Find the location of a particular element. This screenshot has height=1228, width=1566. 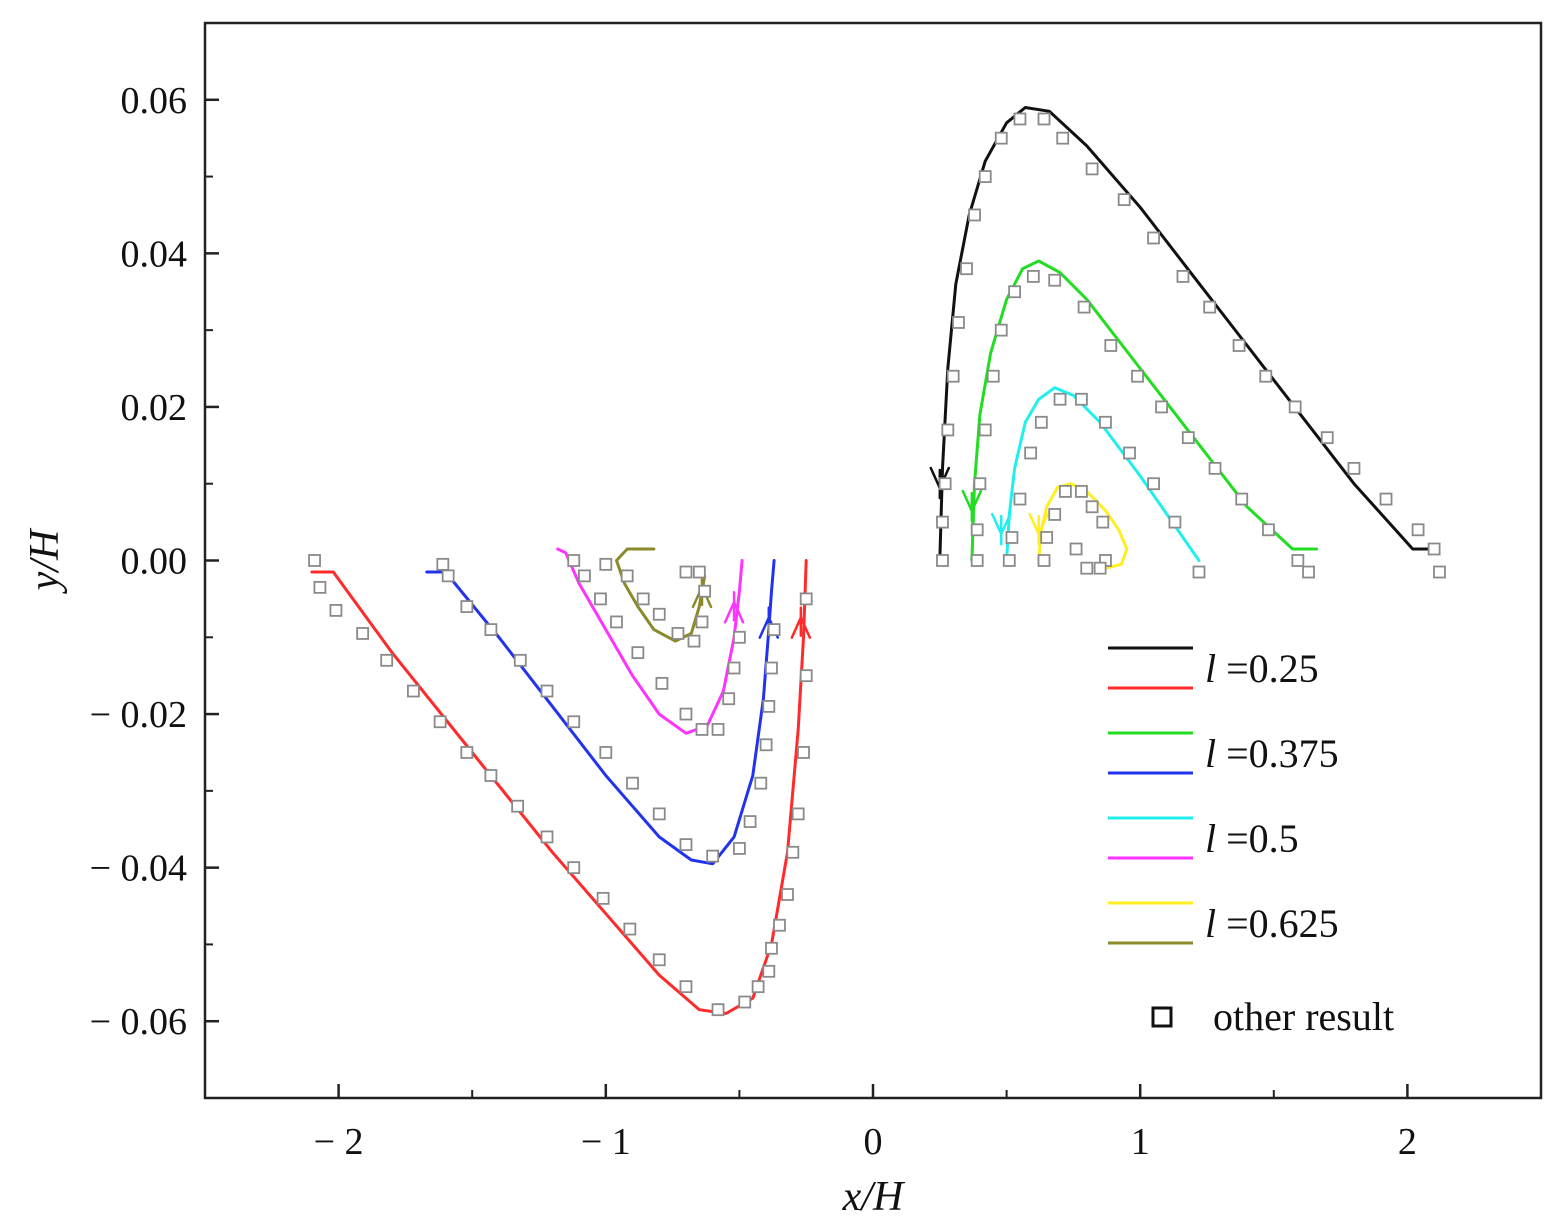

y-tick-label: − 0.06 is located at coordinates (138, 1022).